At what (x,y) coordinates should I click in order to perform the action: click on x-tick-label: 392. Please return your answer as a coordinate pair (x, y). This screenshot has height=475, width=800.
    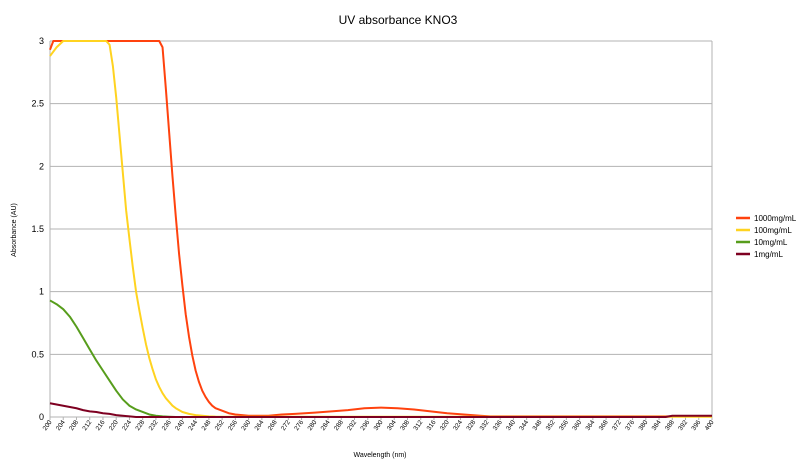
    Looking at the image, I should click on (683, 425).